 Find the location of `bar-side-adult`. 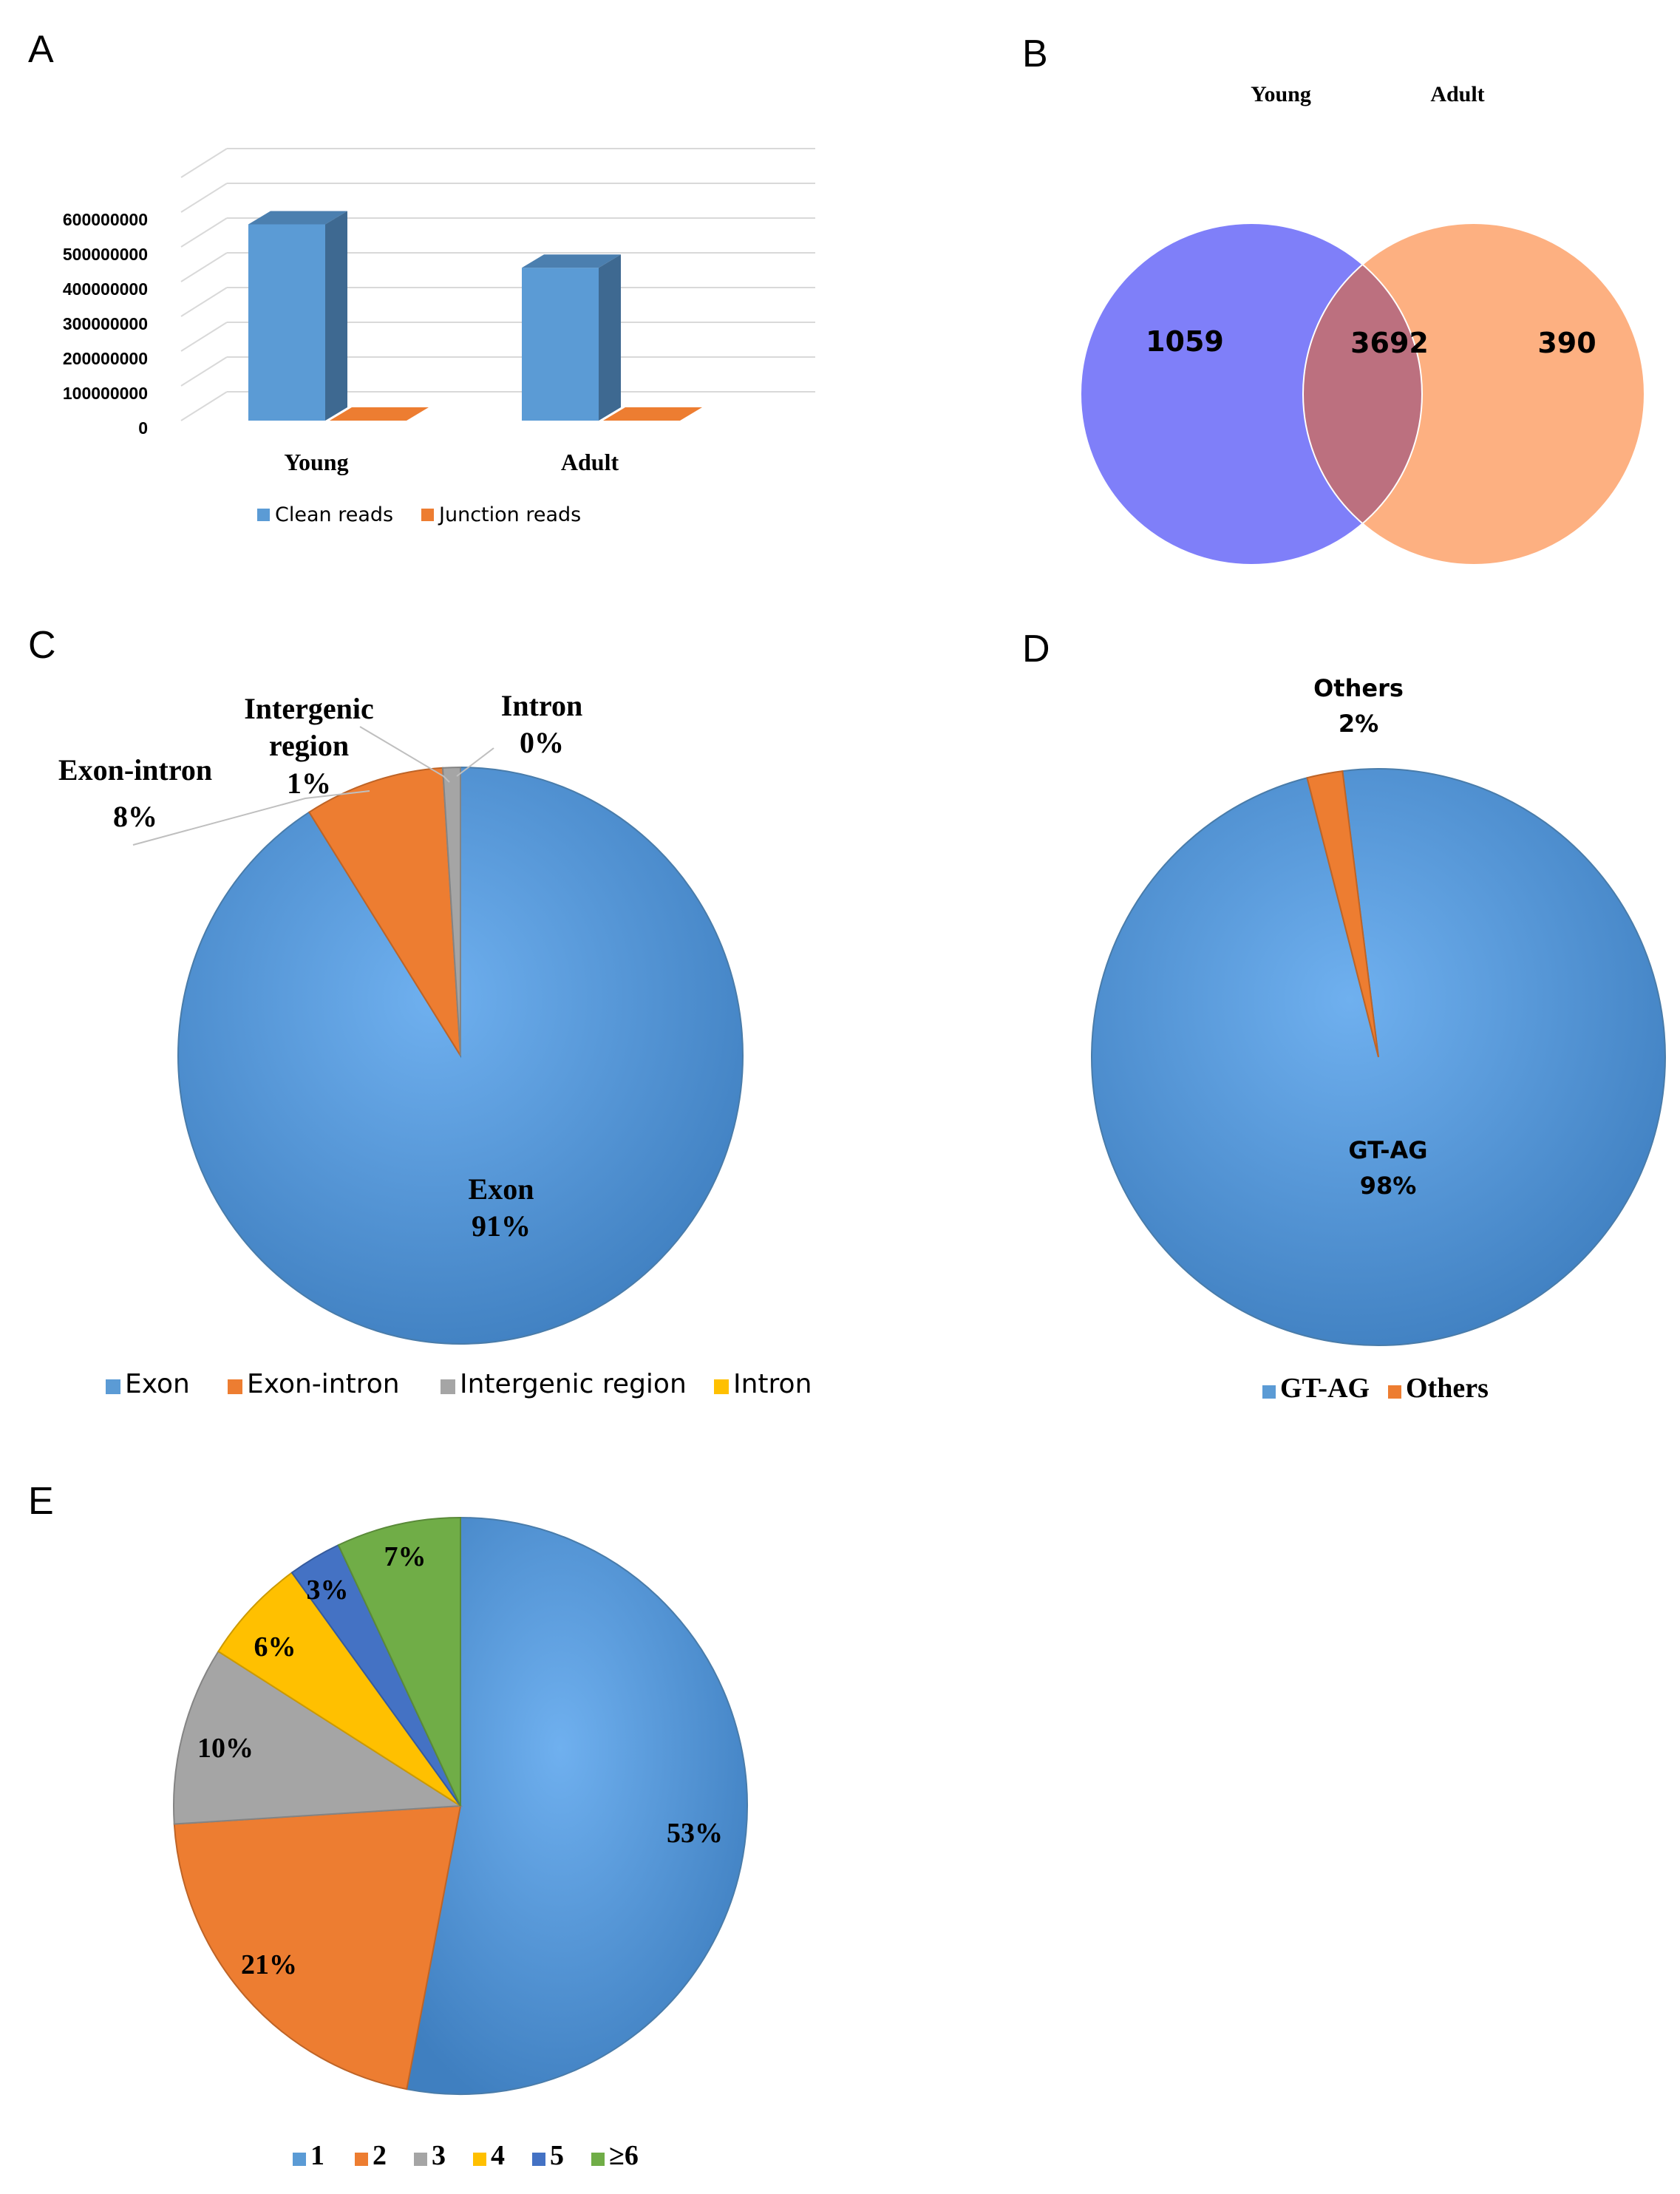

bar-side-adult is located at coordinates (610, 337).